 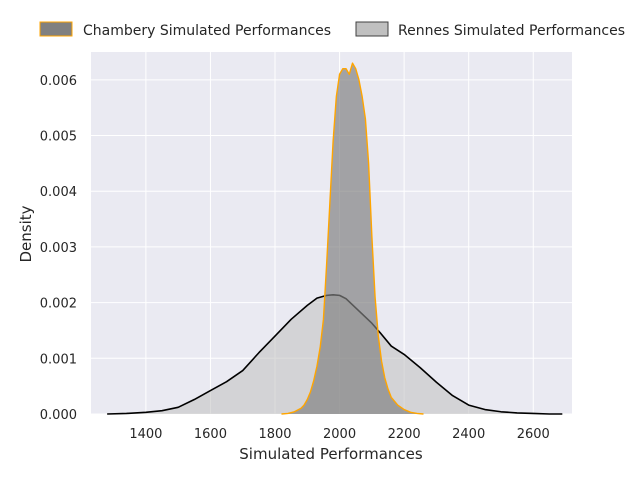 I want to click on legend-swatch-chambery, so click(x=56, y=29).